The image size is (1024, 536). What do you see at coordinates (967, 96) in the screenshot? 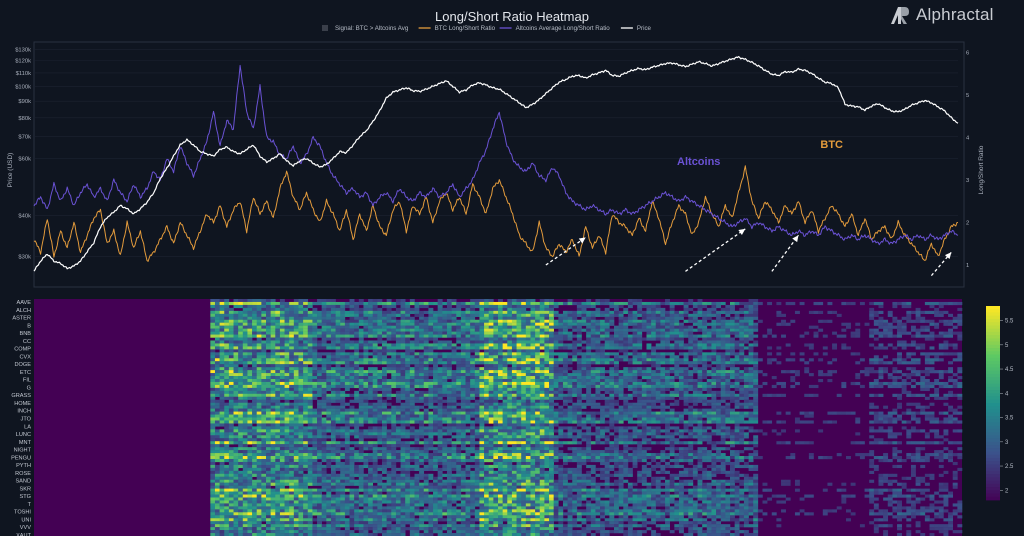
I see `ratio-tick-label: 5` at bounding box center [967, 96].